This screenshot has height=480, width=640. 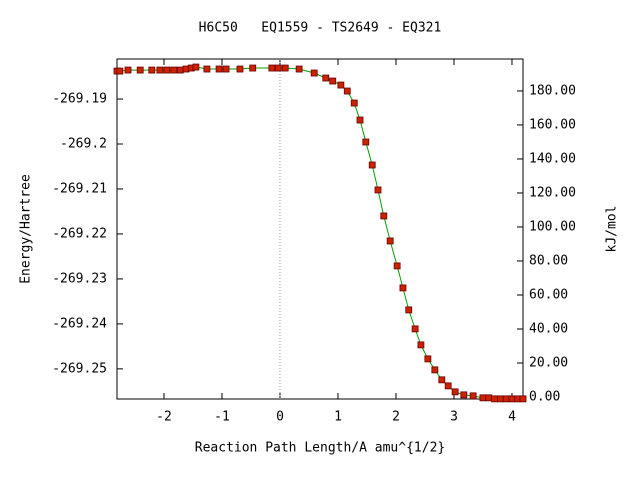 What do you see at coordinates (512, 417) in the screenshot?
I see `x-tick-label: 4` at bounding box center [512, 417].